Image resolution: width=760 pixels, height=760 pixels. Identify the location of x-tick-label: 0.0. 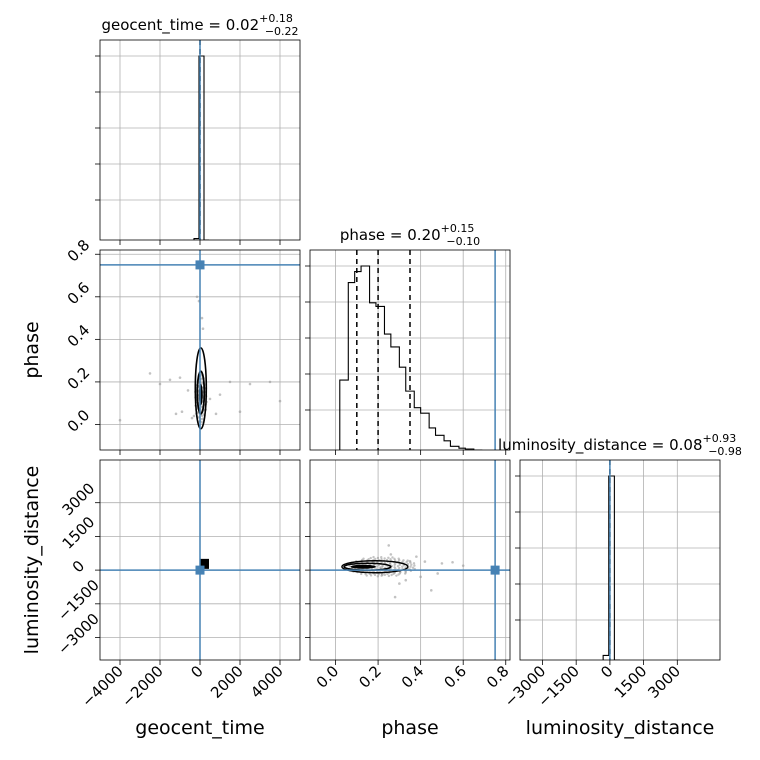
(328, 677).